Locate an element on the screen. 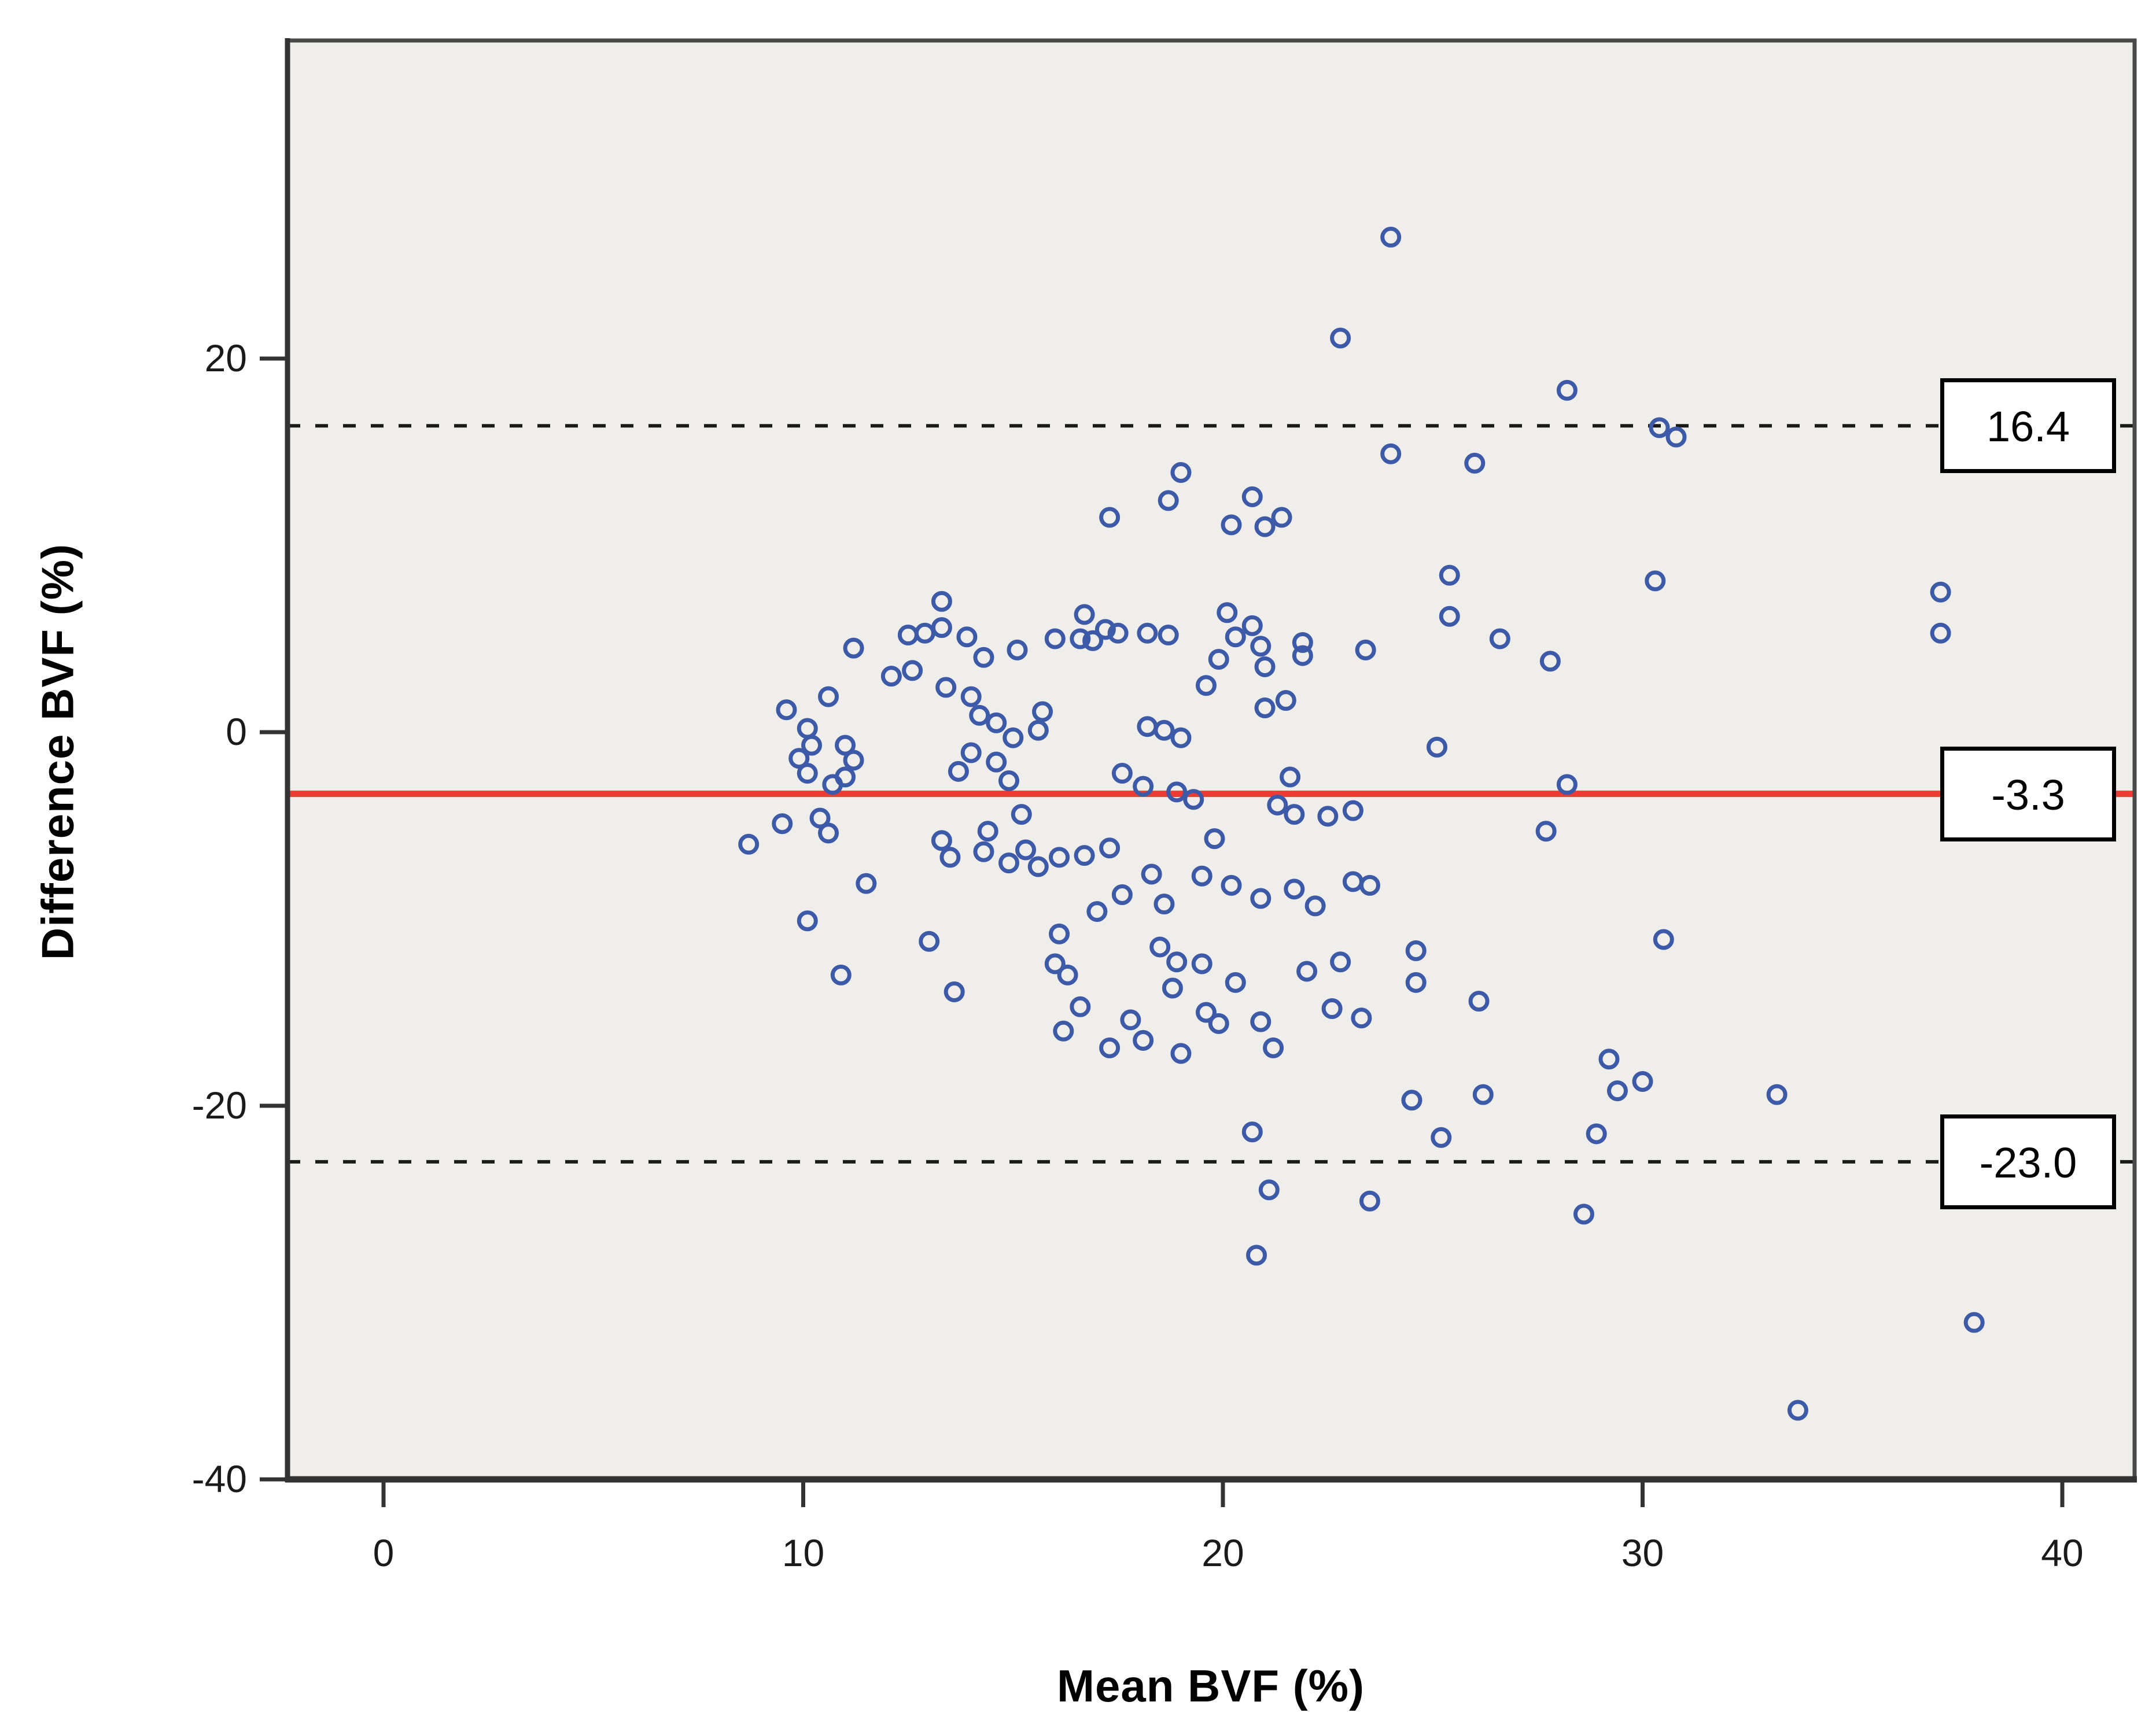  y-tick-label: 0 is located at coordinates (236, 731).